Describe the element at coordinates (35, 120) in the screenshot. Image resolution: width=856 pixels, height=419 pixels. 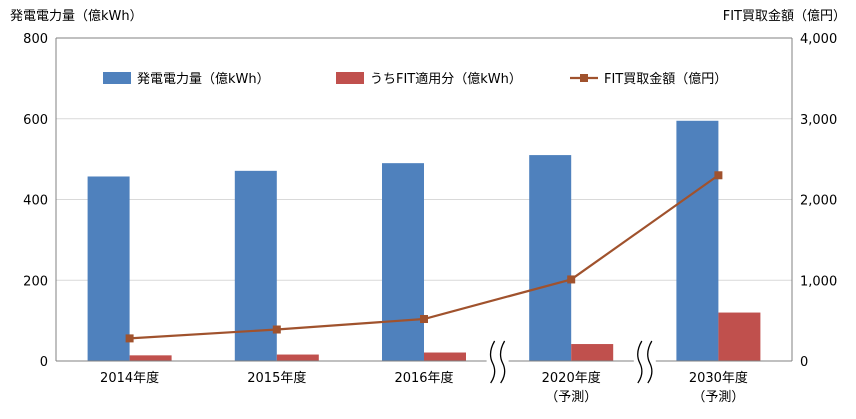
I see `tick-label-left: 600` at that location.